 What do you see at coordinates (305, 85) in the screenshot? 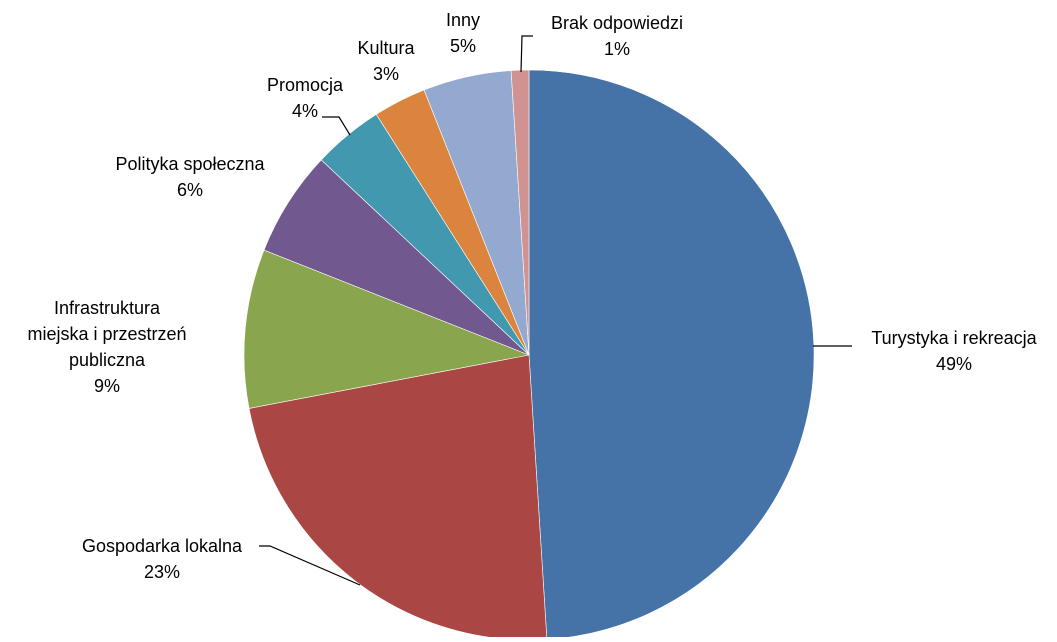
I see `data-label-text: Promocja` at bounding box center [305, 85].